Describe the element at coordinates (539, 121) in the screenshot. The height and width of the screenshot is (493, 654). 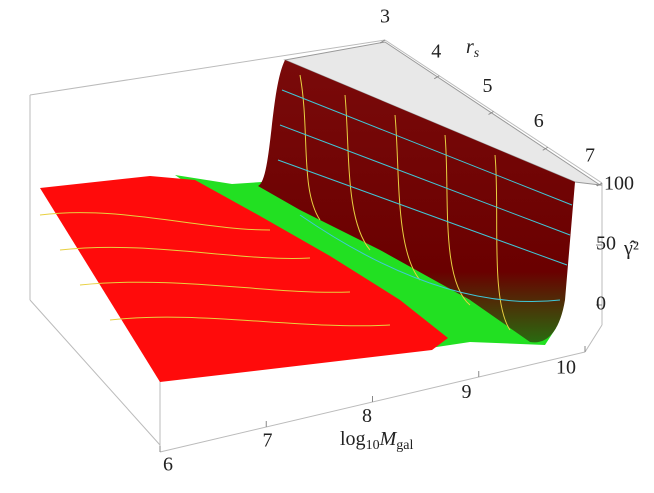
I see `y-tick-label: 6` at that location.